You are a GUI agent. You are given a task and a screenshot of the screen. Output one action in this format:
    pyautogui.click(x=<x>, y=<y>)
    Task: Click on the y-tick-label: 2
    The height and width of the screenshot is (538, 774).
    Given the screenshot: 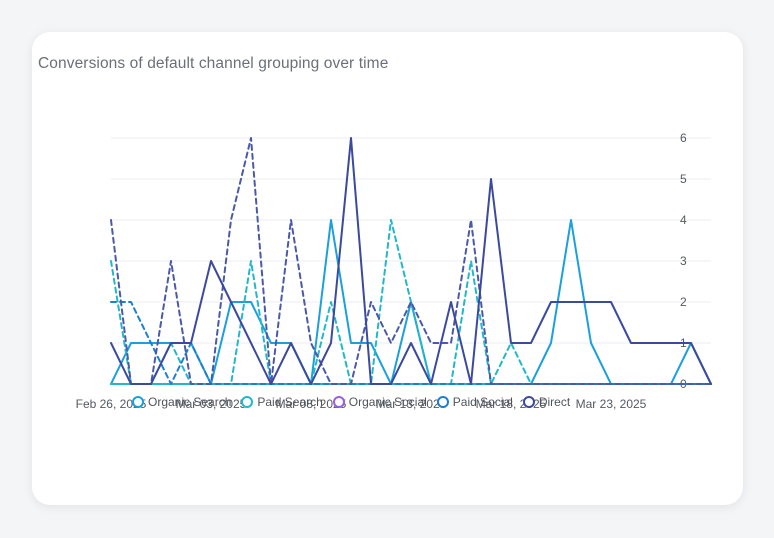 What is the action you would take?
    pyautogui.click(x=683, y=302)
    